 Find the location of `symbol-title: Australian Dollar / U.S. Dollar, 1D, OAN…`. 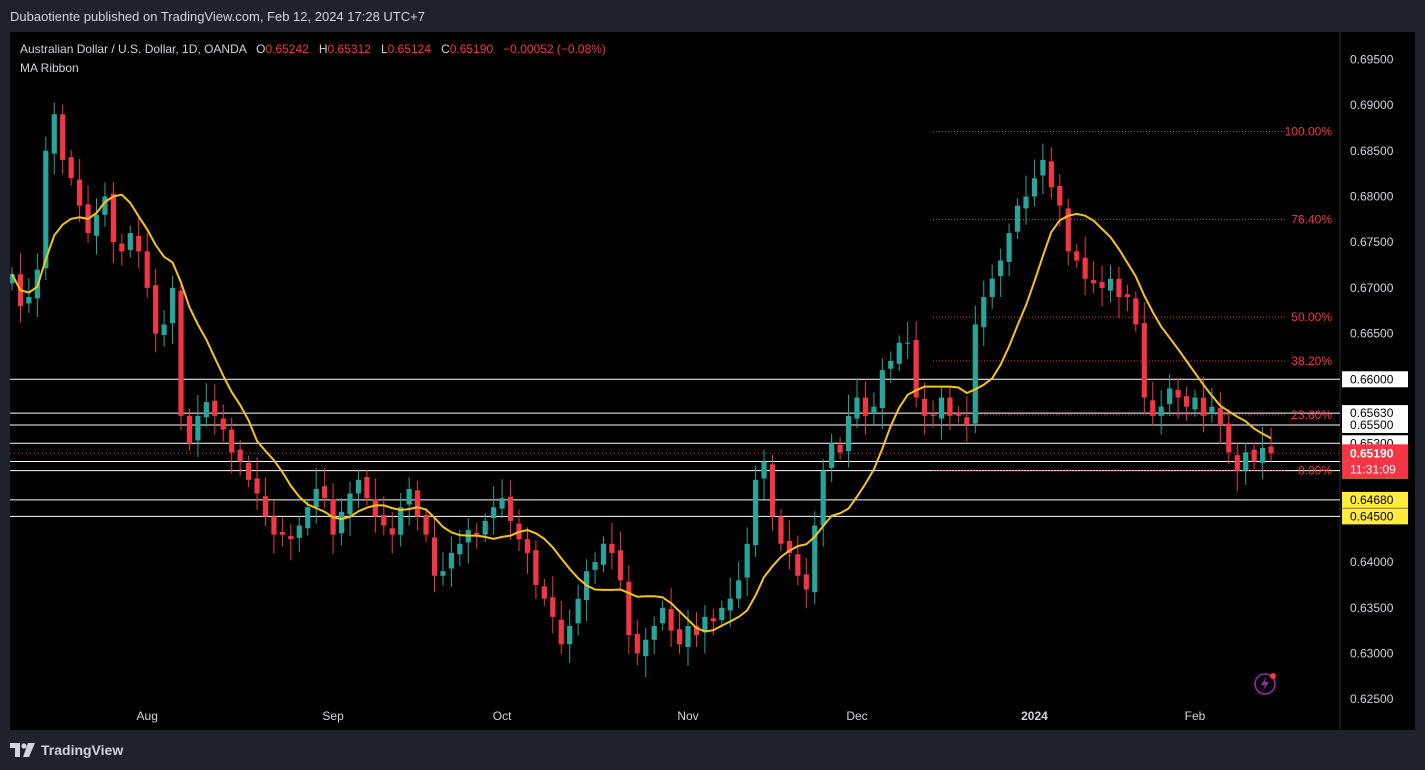

symbol-title: Australian Dollar / U.S. Dollar, 1D, OAN… is located at coordinates (133, 49).